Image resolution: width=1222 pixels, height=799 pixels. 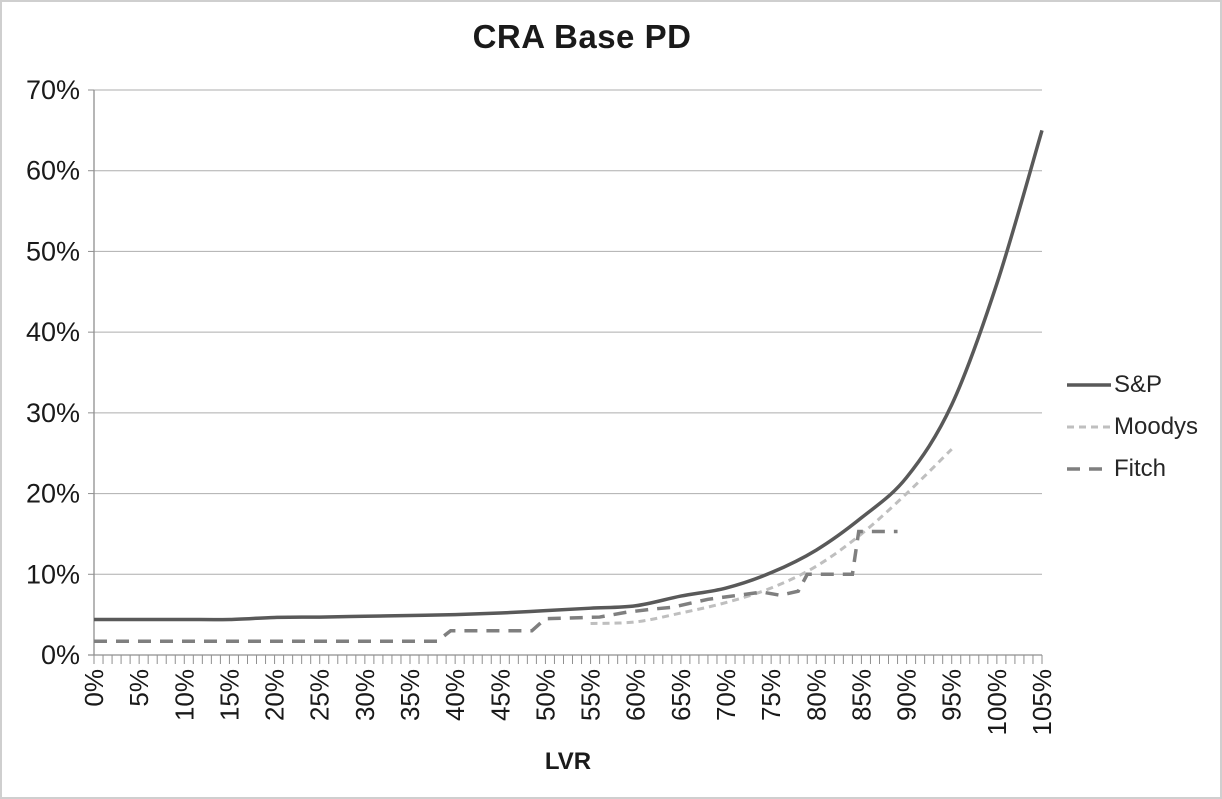 I want to click on x-tick-label: 30%, so click(x=365, y=695).